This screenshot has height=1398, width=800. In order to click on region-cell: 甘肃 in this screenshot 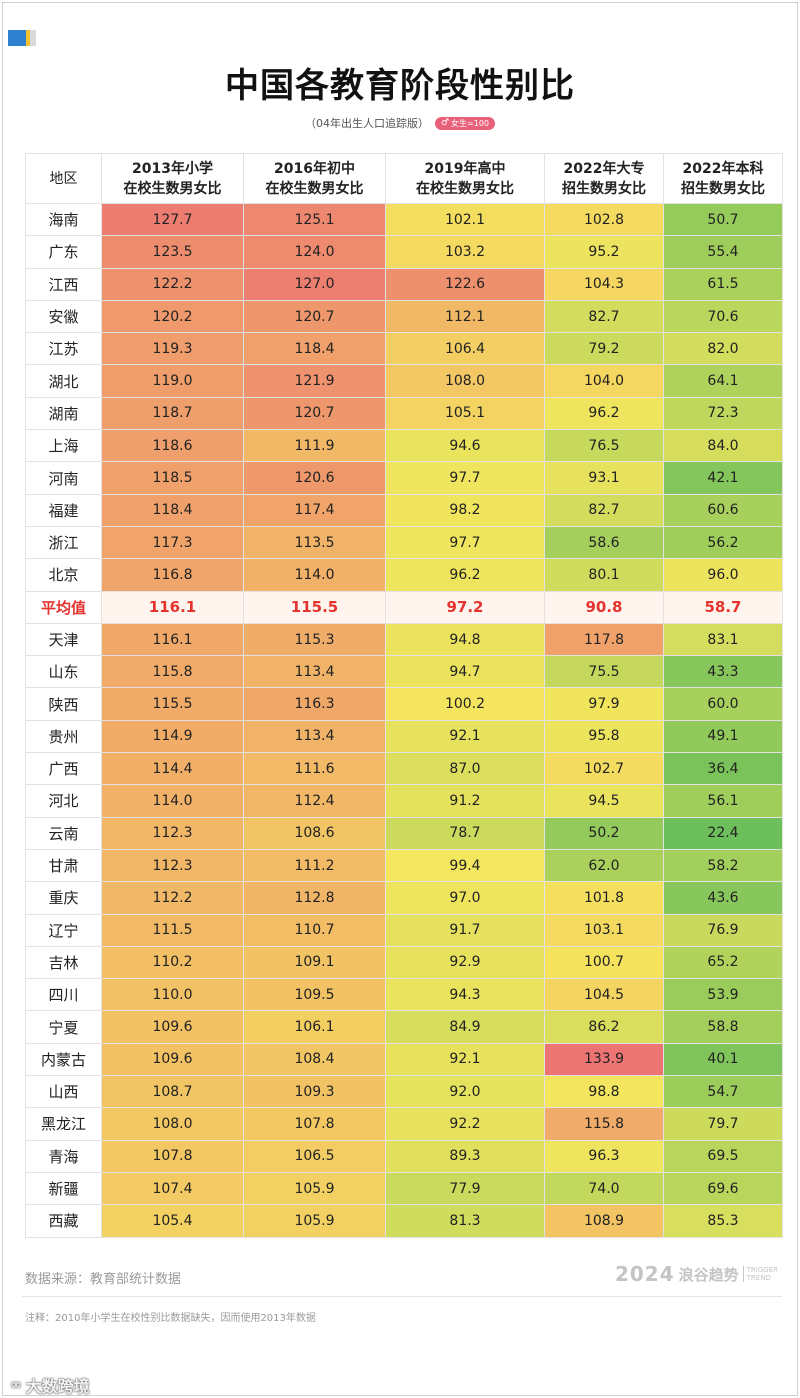, I will do `click(63, 865)`.